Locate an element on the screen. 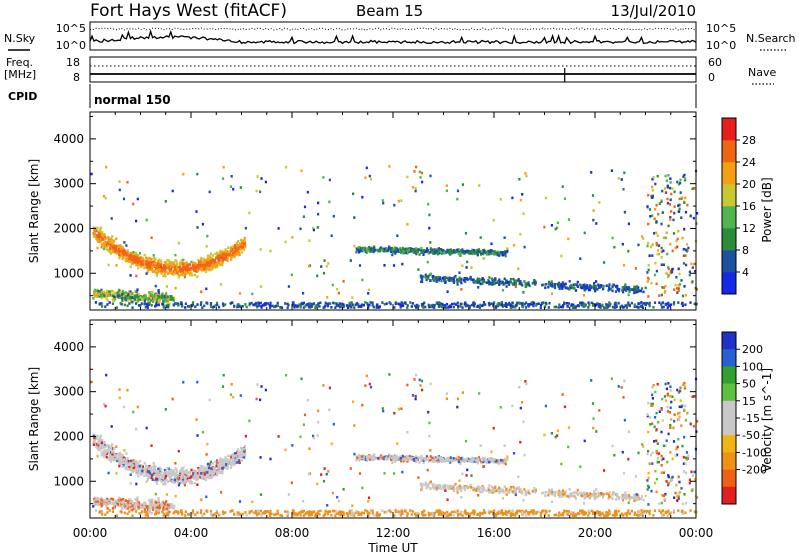 The width and height of the screenshot is (800, 554). freq-tick-top: 18 is located at coordinates (73, 62).